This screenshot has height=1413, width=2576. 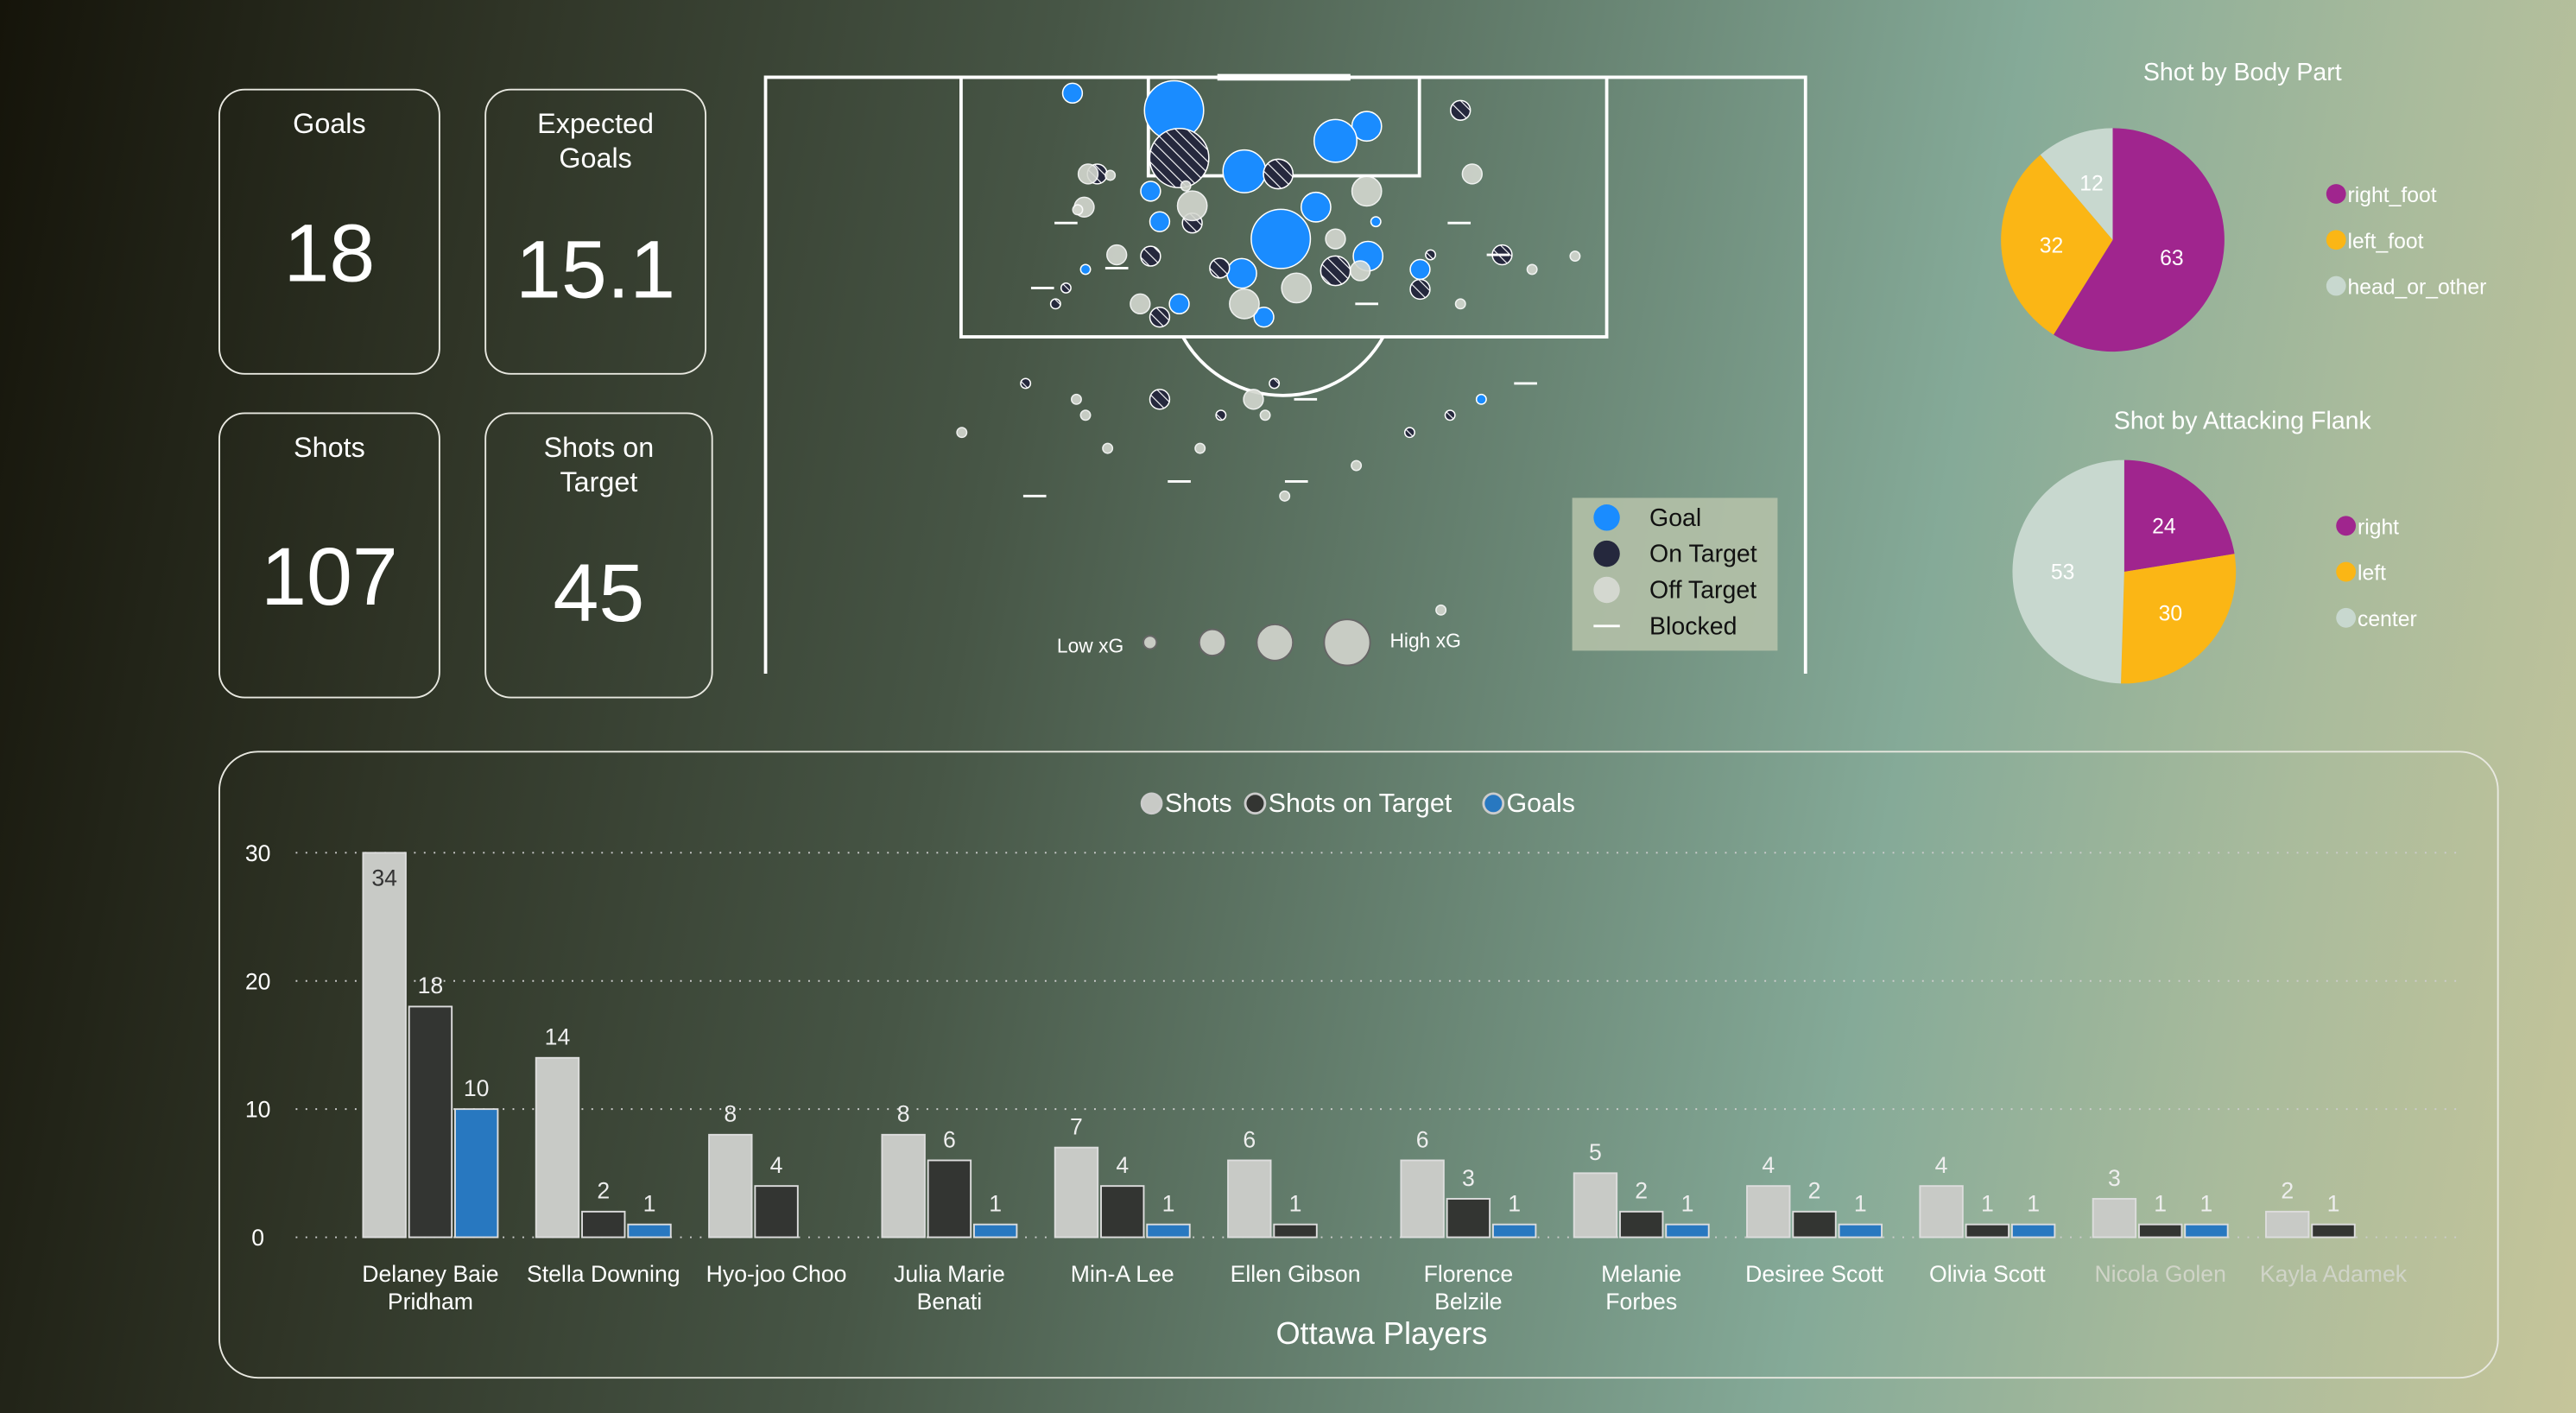 What do you see at coordinates (595, 231) in the screenshot?
I see `stat-card-xg: Expected Goals 15.1` at bounding box center [595, 231].